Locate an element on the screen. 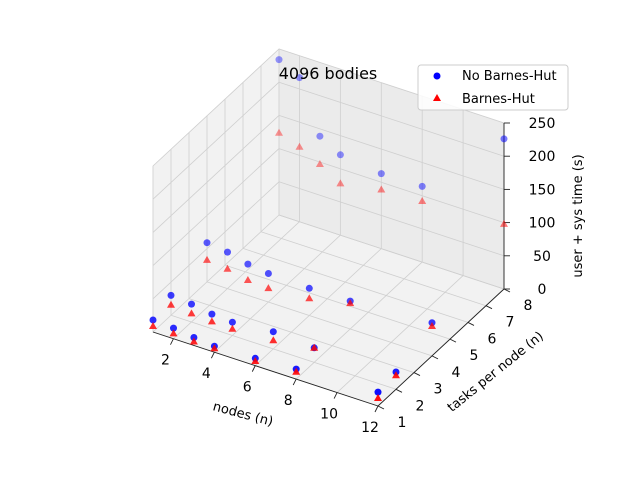 This screenshot has width=640, height=480. z-tick-label: 50 is located at coordinates (542, 257).